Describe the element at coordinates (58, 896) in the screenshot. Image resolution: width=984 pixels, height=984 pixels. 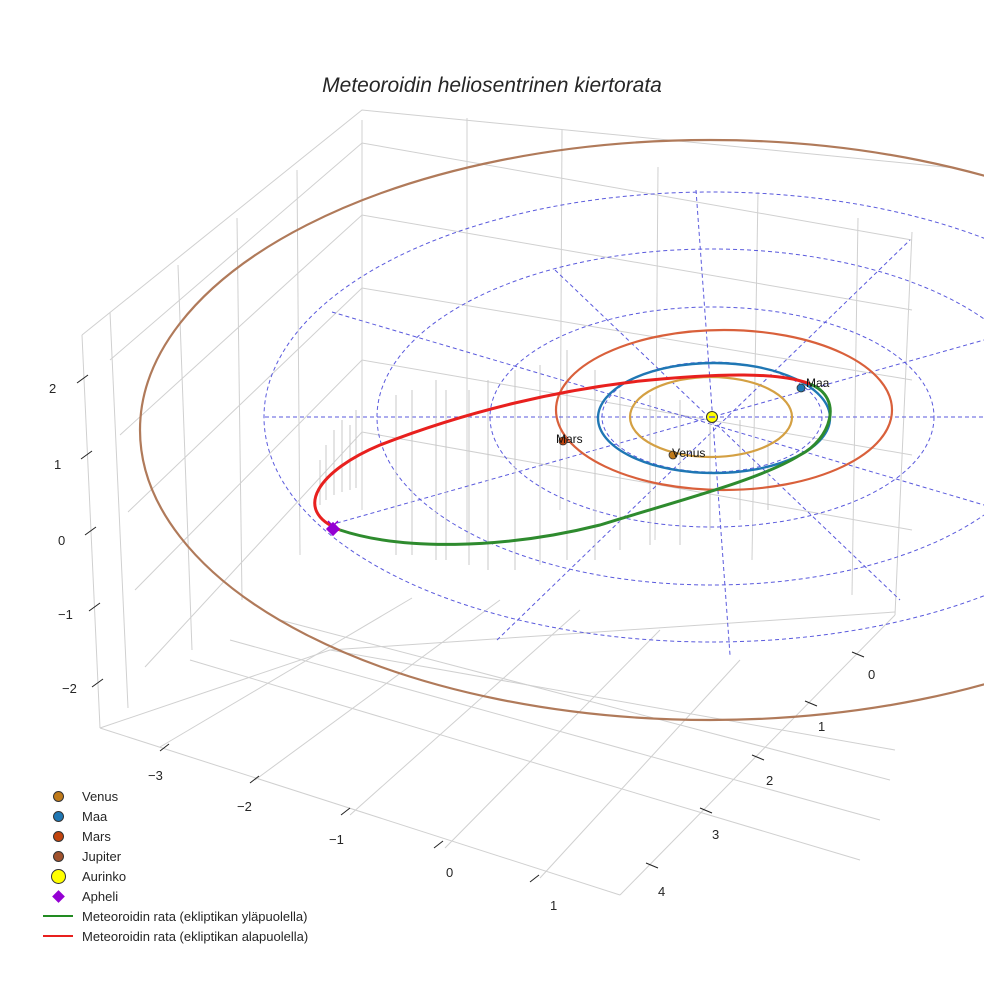
I see `diamond-icon` at that location.